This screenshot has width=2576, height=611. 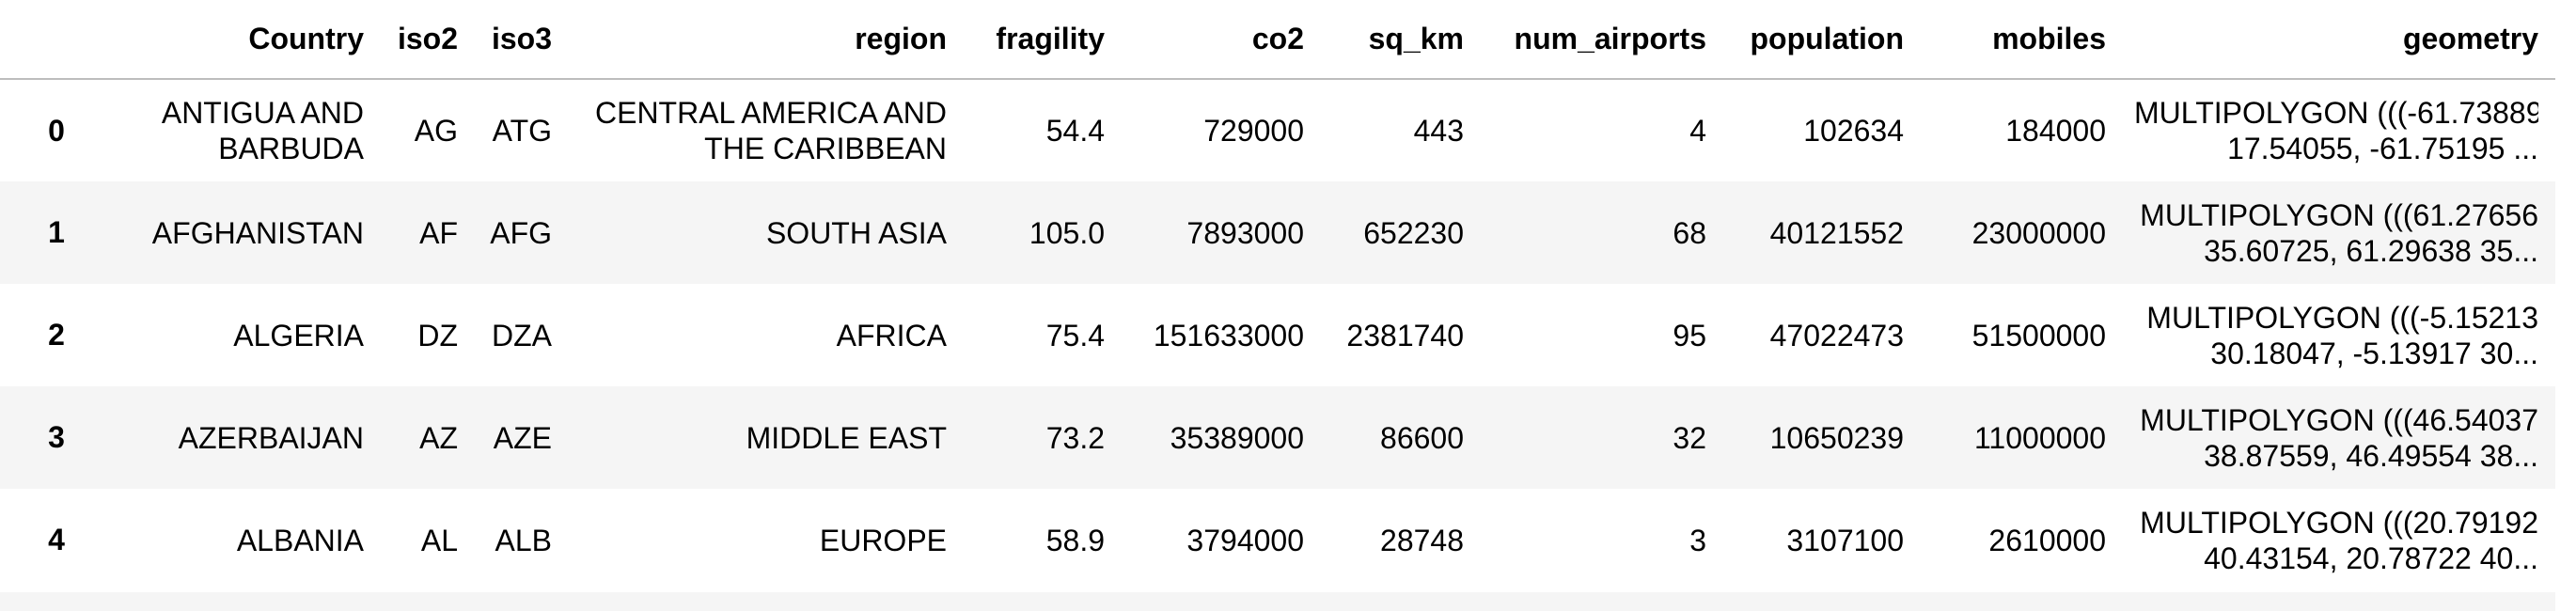 What do you see at coordinates (1698, 540) in the screenshot?
I see `cell-num-airports: 3` at bounding box center [1698, 540].